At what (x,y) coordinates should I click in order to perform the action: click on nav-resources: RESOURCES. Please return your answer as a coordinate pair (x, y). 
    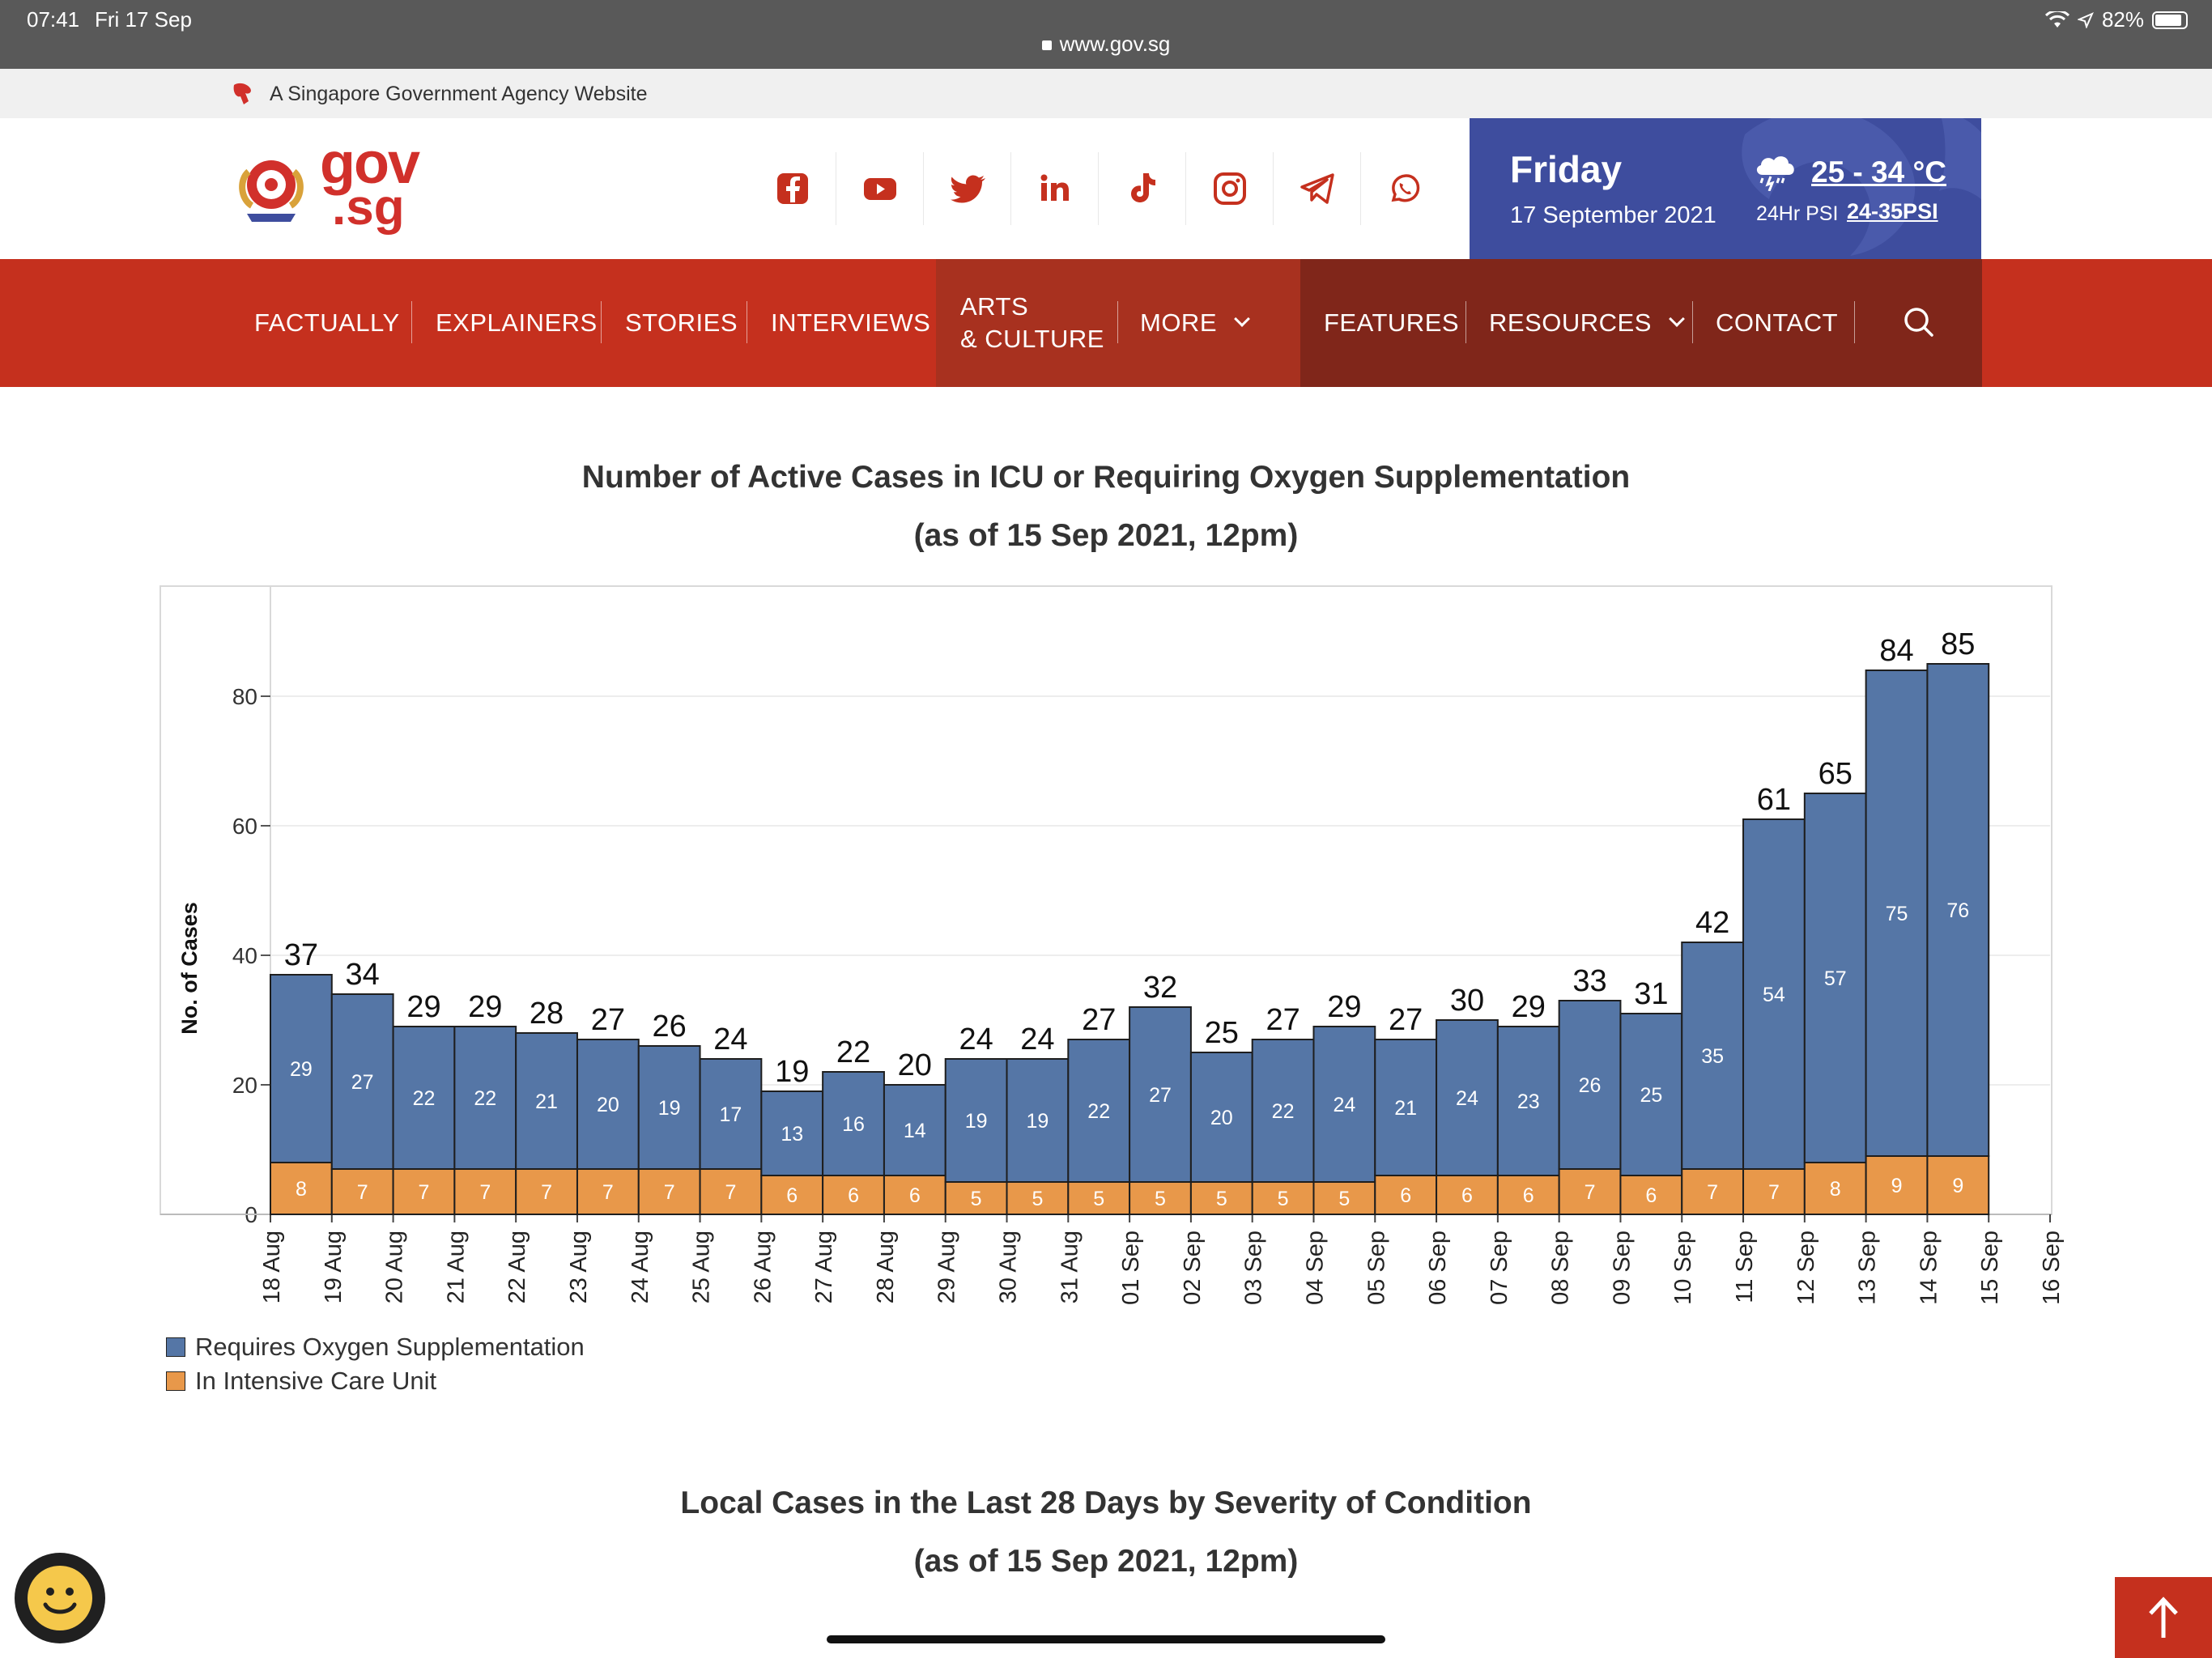
    Looking at the image, I should click on (1587, 323).